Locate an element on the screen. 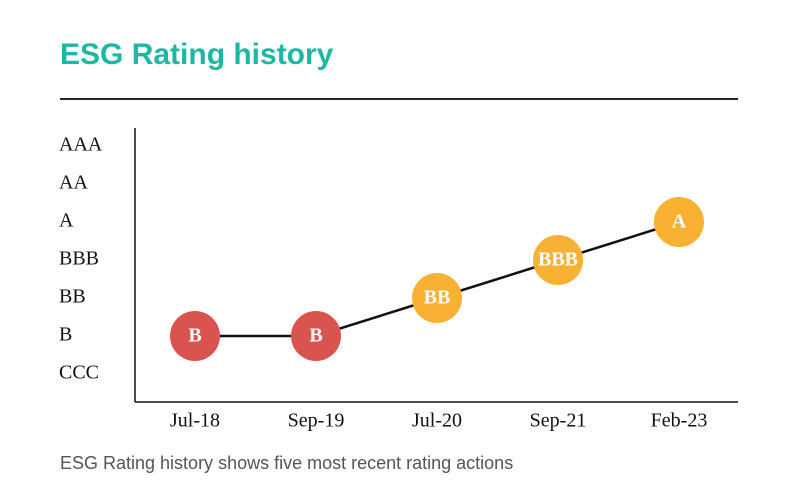 The width and height of the screenshot is (805, 502). y-tick-bb: BB is located at coordinates (72, 297).